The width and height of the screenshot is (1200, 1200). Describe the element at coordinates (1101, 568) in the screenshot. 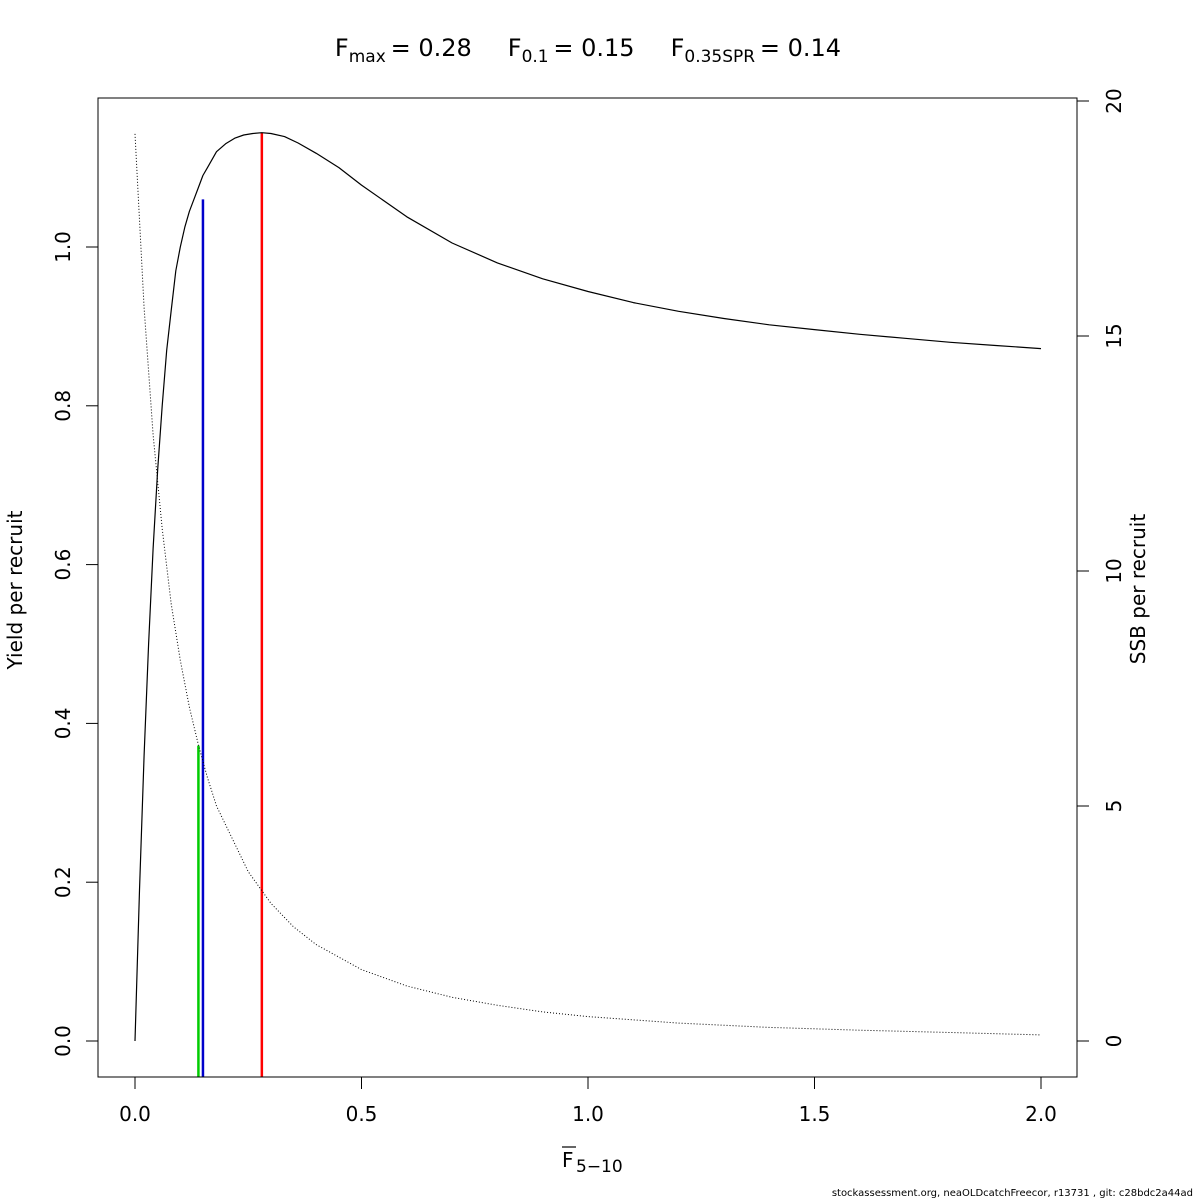

I see `y-axis-right: 0 5 10 15 20` at that location.